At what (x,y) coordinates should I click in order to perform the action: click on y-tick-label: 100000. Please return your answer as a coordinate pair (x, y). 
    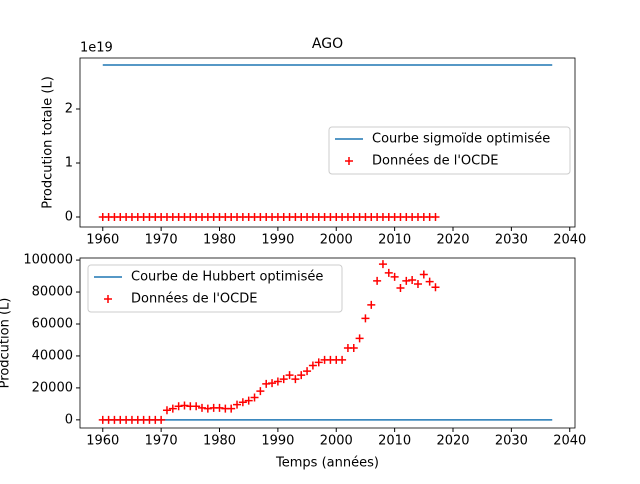
    Looking at the image, I should click on (48, 260).